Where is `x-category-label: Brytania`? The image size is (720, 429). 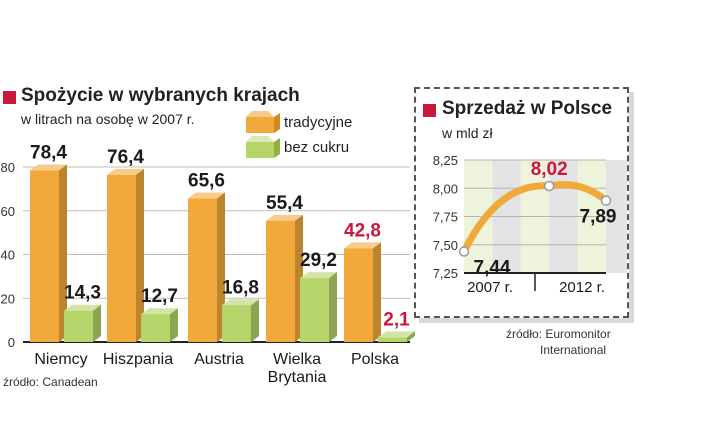
x-category-label: Brytania is located at coordinates (297, 377).